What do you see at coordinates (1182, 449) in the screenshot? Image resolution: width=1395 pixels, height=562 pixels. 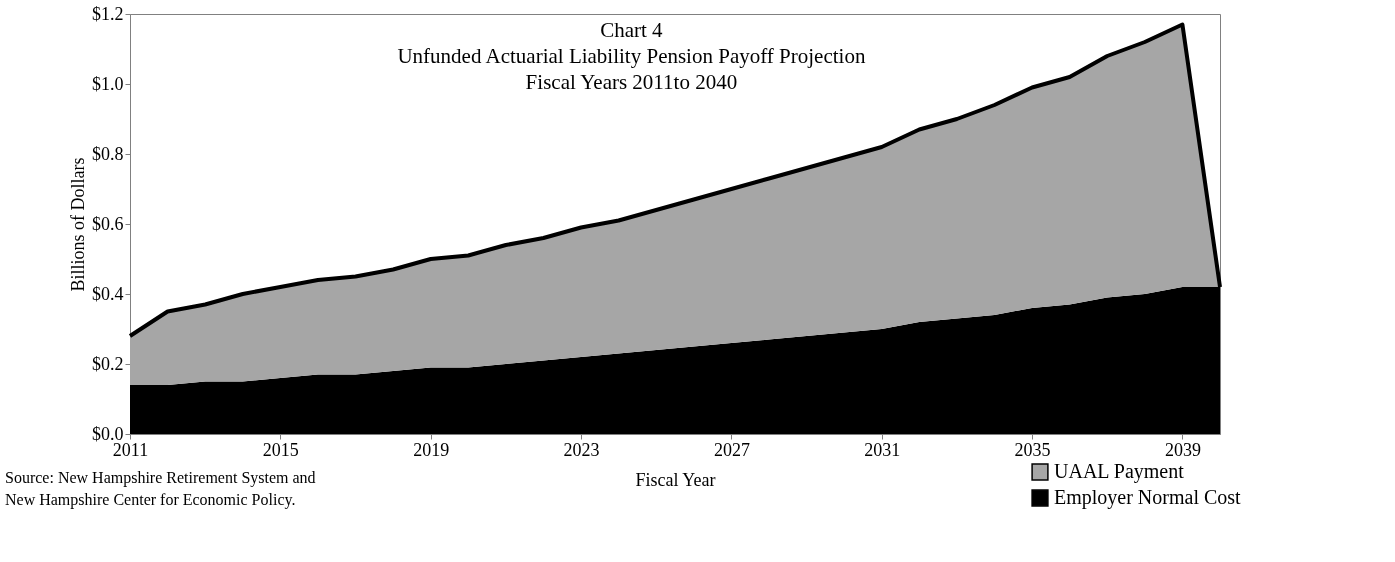 I see `x-tick-label: 2039` at bounding box center [1182, 449].